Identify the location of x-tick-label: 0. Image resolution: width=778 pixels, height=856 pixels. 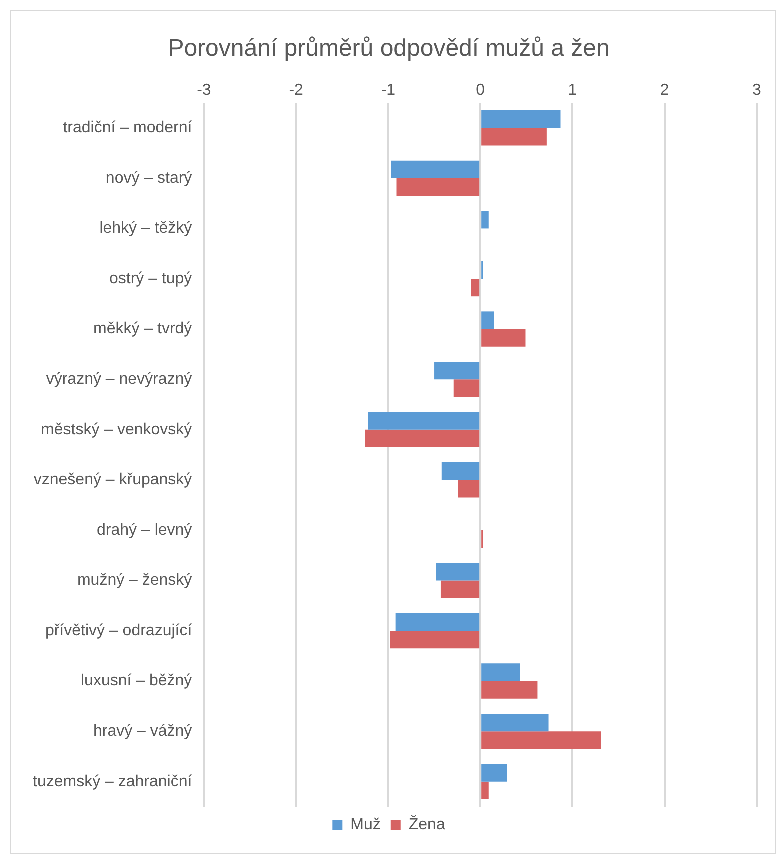
(481, 90).